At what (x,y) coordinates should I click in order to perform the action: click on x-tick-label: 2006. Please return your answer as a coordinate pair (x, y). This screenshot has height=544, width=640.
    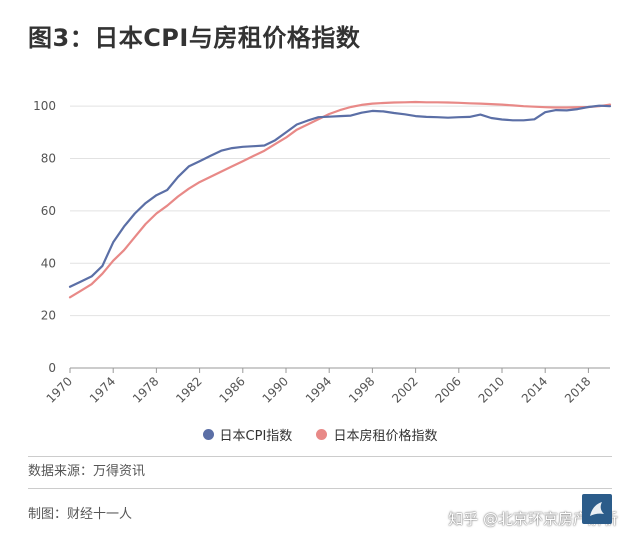
    Looking at the image, I should click on (447, 389).